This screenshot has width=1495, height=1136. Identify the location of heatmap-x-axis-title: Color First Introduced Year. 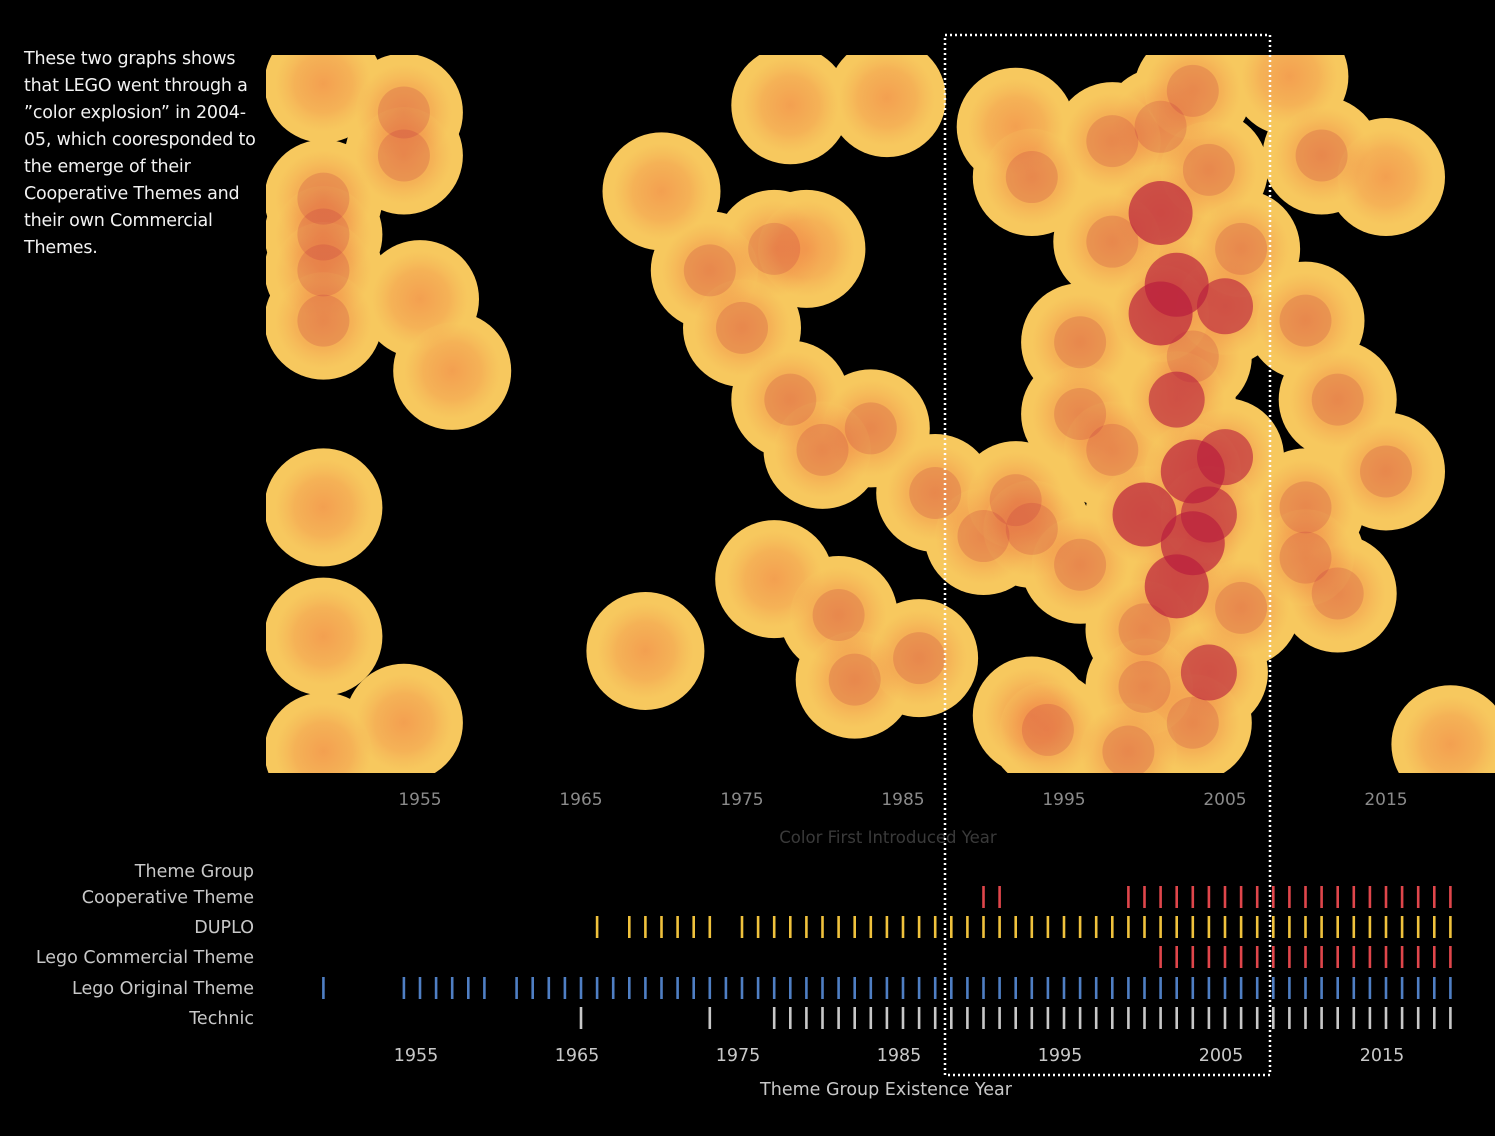
(888, 837).